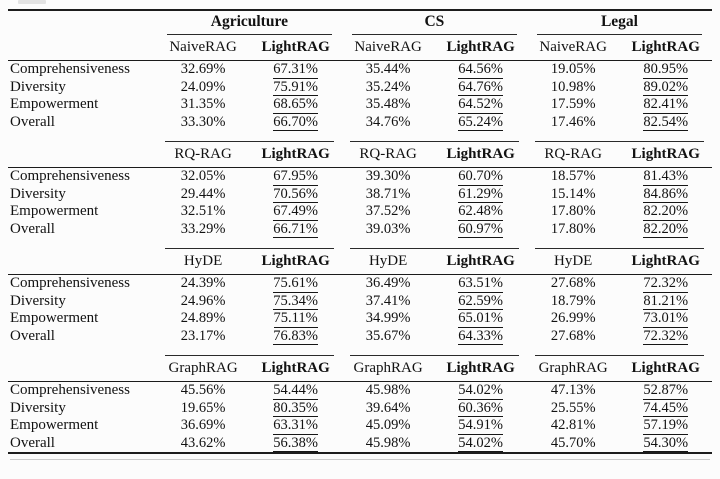 The width and height of the screenshot is (720, 479). I want to click on baseline-value: 15.14%, so click(573, 193).